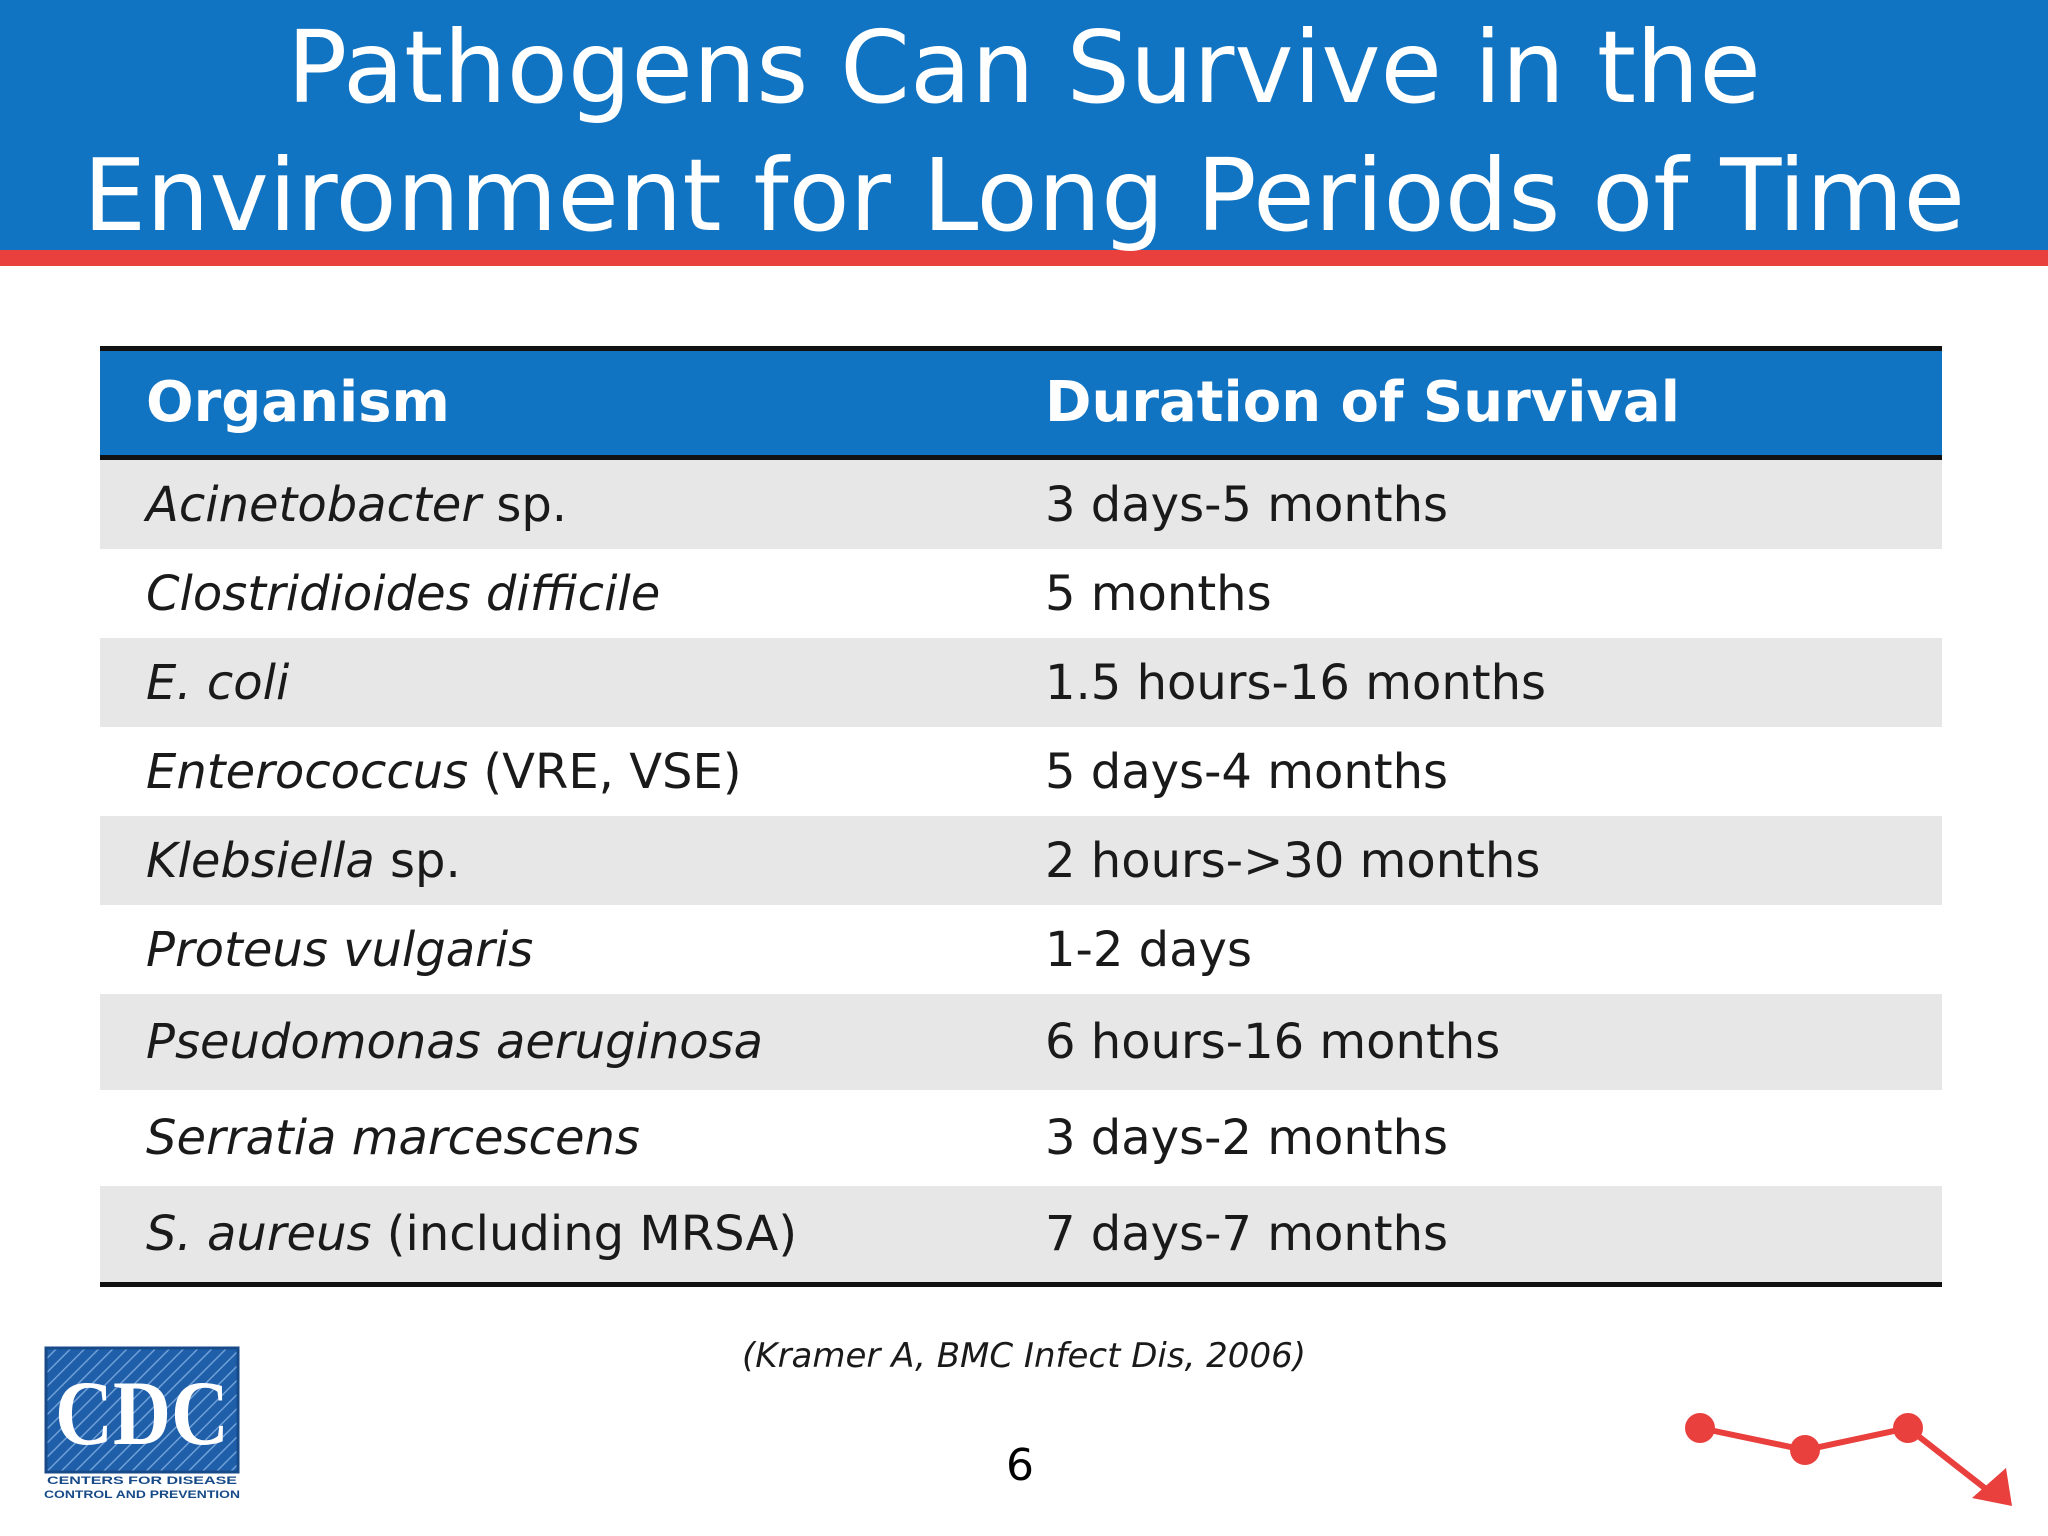  Describe the element at coordinates (1293, 860) in the screenshot. I see `duration-cell: 2 hours->30 months` at that location.